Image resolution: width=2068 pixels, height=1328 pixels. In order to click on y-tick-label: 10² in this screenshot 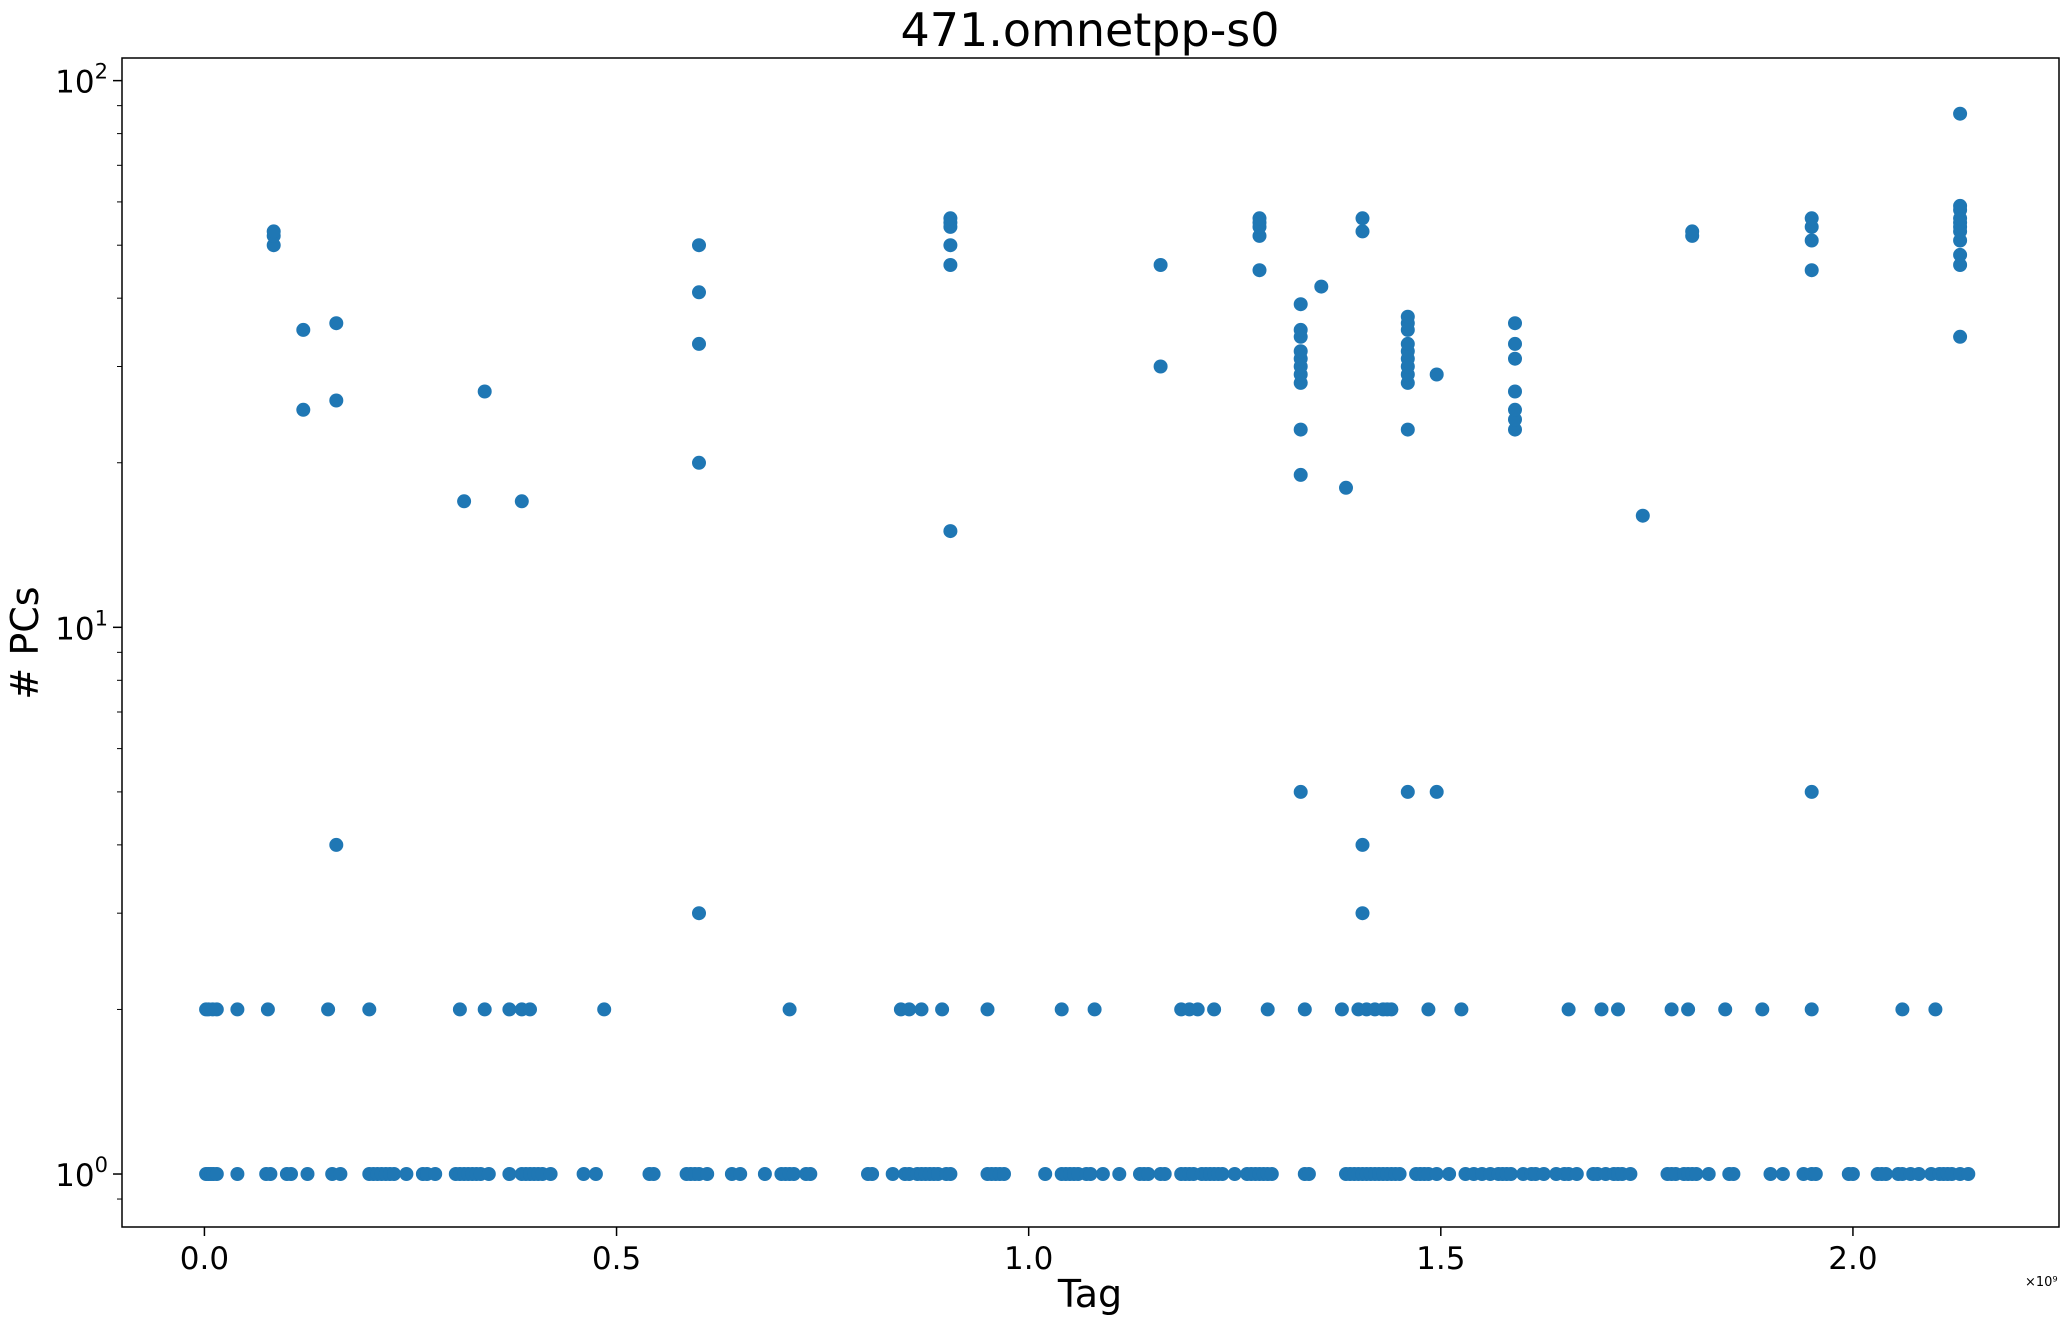, I will do `click(81, 80)`.